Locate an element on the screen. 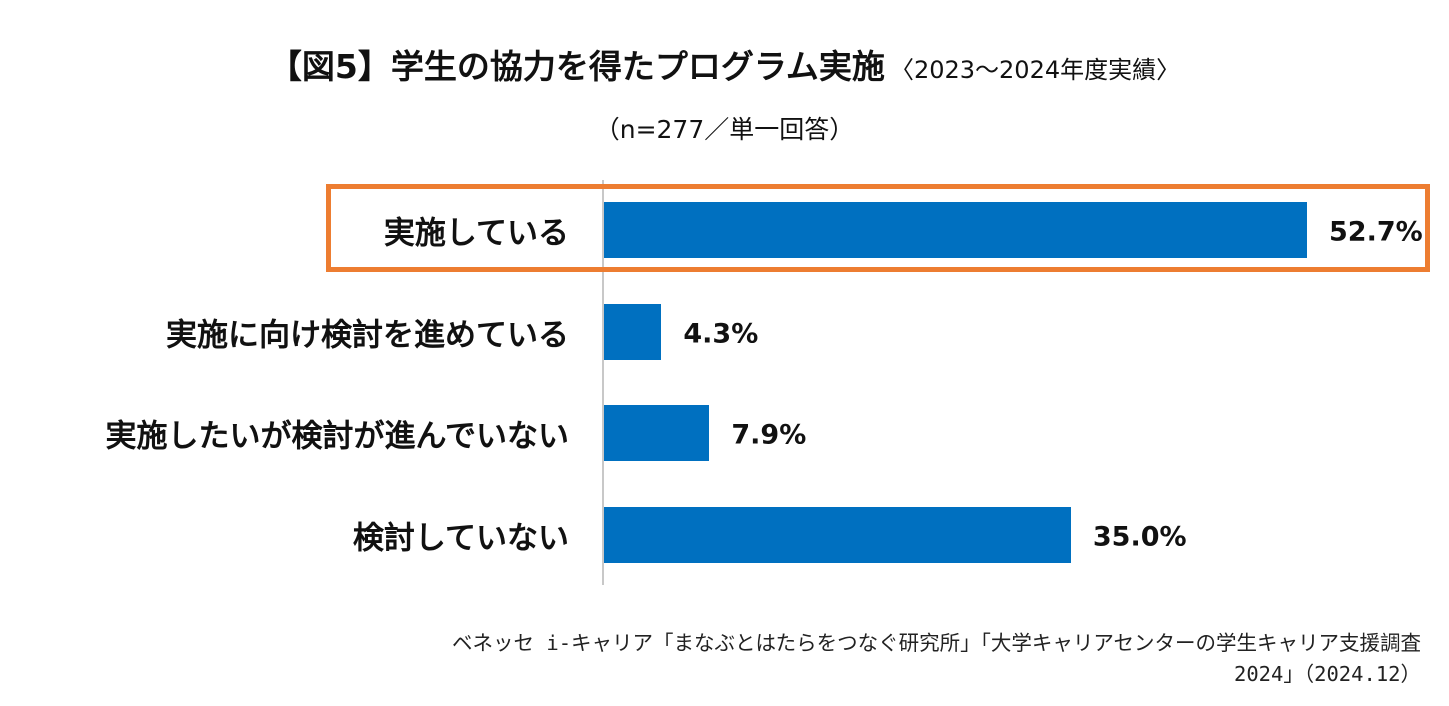 This screenshot has width=1449, height=706. category-axis-line is located at coordinates (603, 382).